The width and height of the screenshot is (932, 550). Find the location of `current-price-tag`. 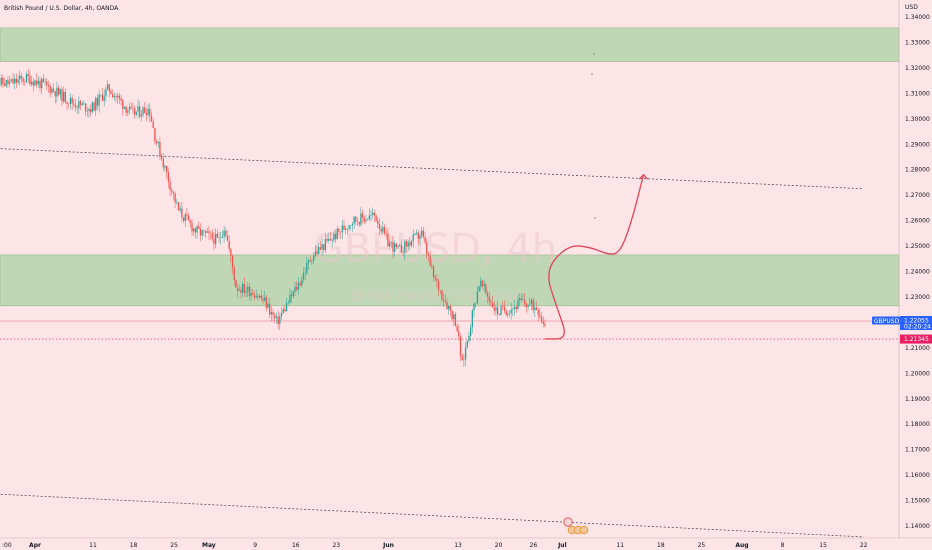

current-price-tag is located at coordinates (916, 323).